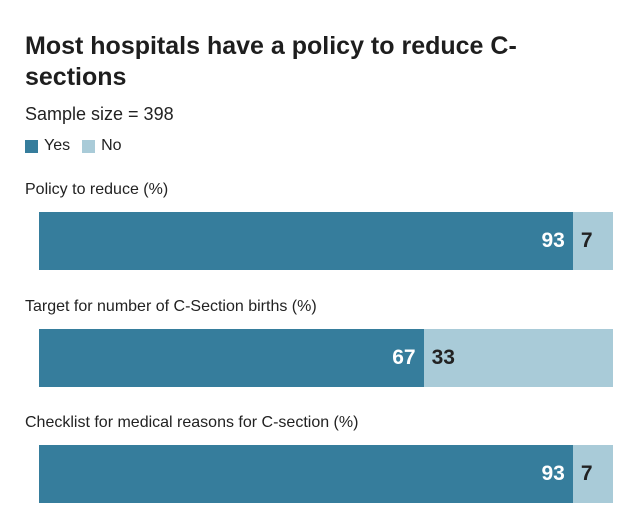 Image resolution: width=636 pixels, height=525 pixels. Describe the element at coordinates (586, 240) in the screenshot. I see `data-label-no-policy: 7` at that location.